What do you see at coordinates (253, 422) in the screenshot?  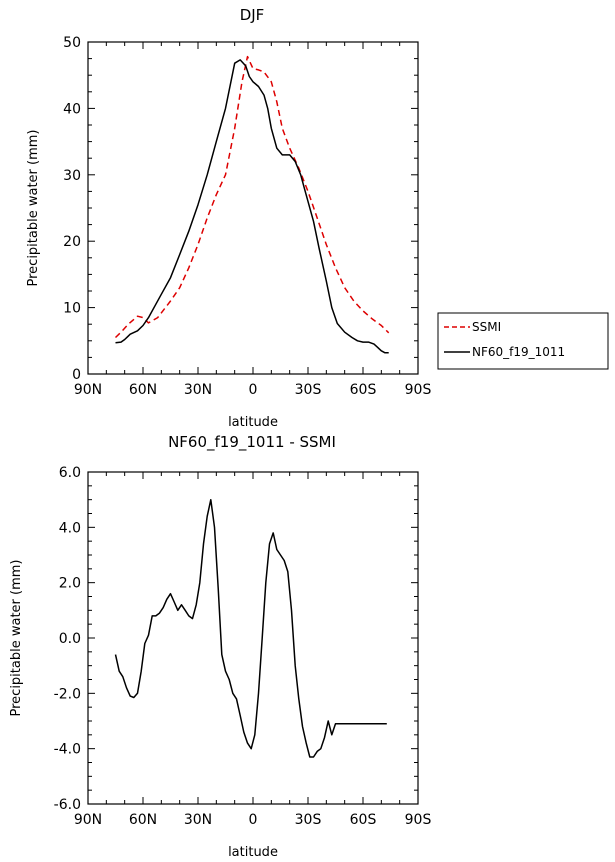 I see `top-x-axis-label: latitude` at bounding box center [253, 422].